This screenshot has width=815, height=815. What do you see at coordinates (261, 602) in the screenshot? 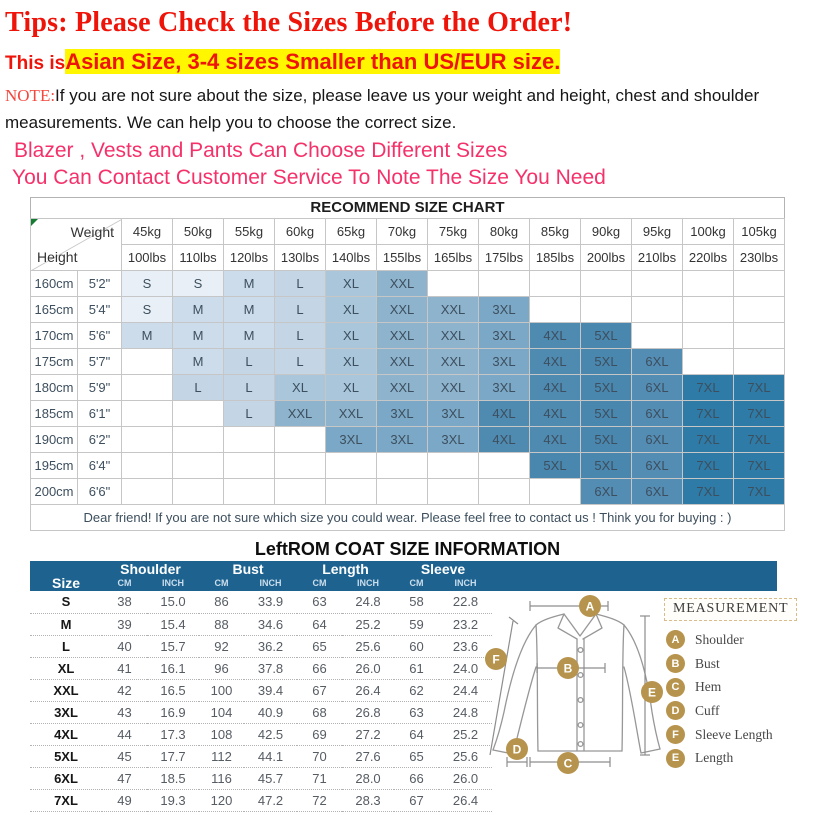
I see `coat-row: S 38 15.0 86 33.9 63 24.8 58 22.8` at bounding box center [261, 602].